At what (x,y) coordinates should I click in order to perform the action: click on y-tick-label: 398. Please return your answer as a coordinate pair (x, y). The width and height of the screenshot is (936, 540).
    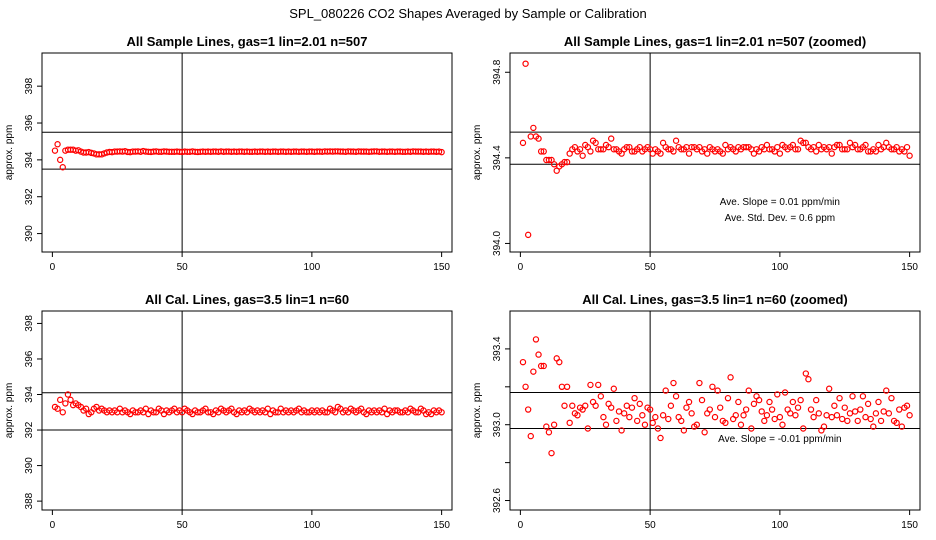
    Looking at the image, I should click on (29, 85).